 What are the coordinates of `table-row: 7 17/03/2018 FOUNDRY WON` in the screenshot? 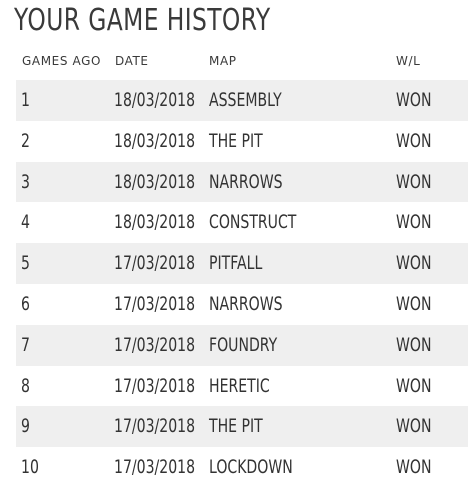 It's located at (242, 345).